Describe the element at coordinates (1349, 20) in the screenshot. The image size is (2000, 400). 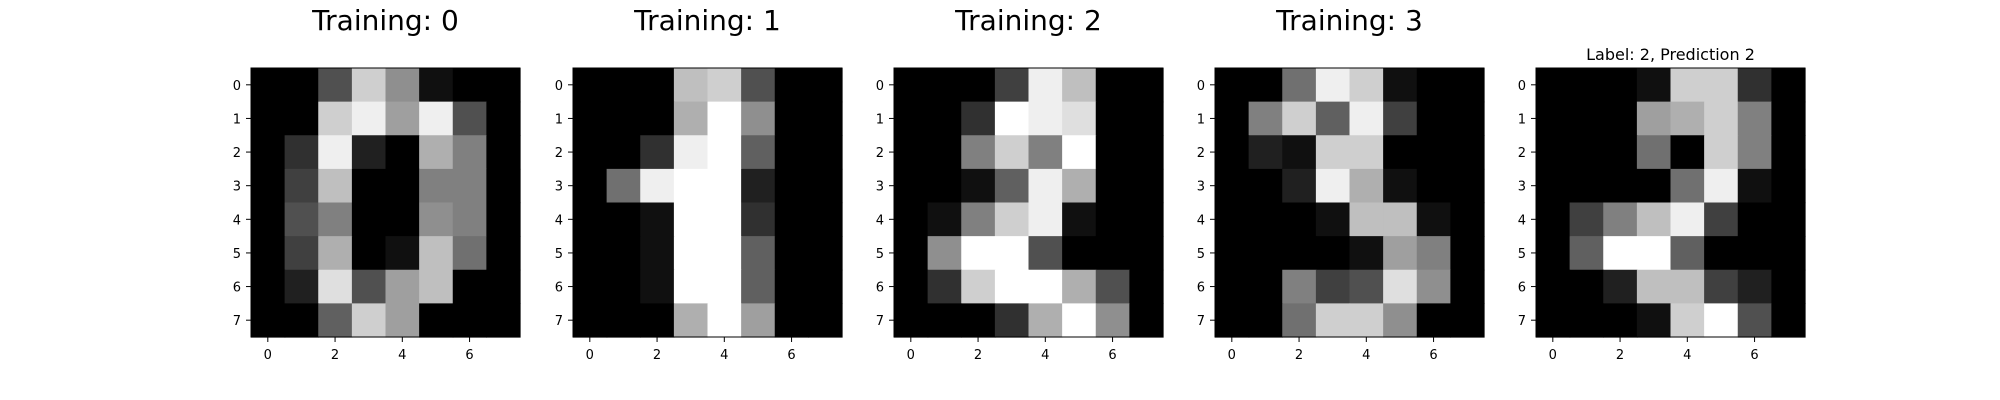
I see `panel-title: Training: 3` at that location.